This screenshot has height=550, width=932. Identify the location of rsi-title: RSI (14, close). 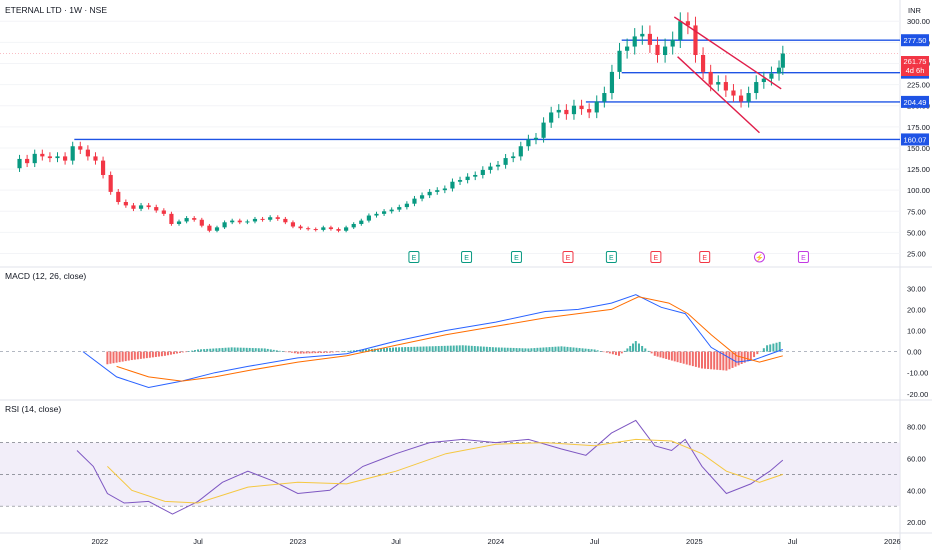
(33, 409).